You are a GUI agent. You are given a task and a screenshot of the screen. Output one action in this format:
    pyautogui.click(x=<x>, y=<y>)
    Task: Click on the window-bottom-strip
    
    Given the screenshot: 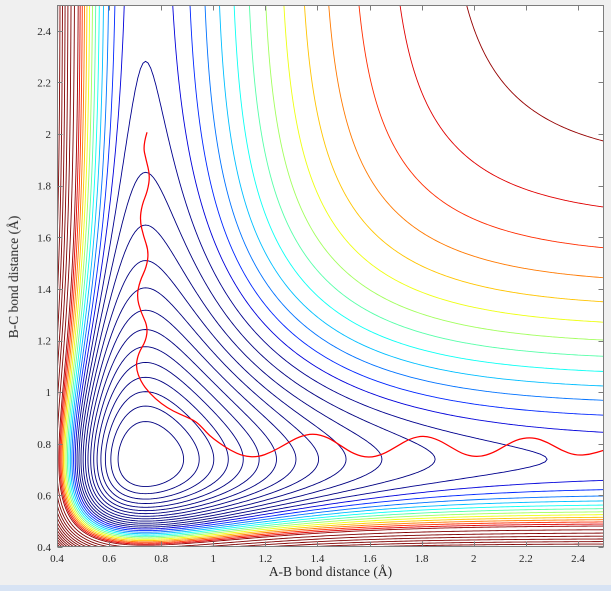 What is the action you would take?
    pyautogui.click(x=305, y=588)
    